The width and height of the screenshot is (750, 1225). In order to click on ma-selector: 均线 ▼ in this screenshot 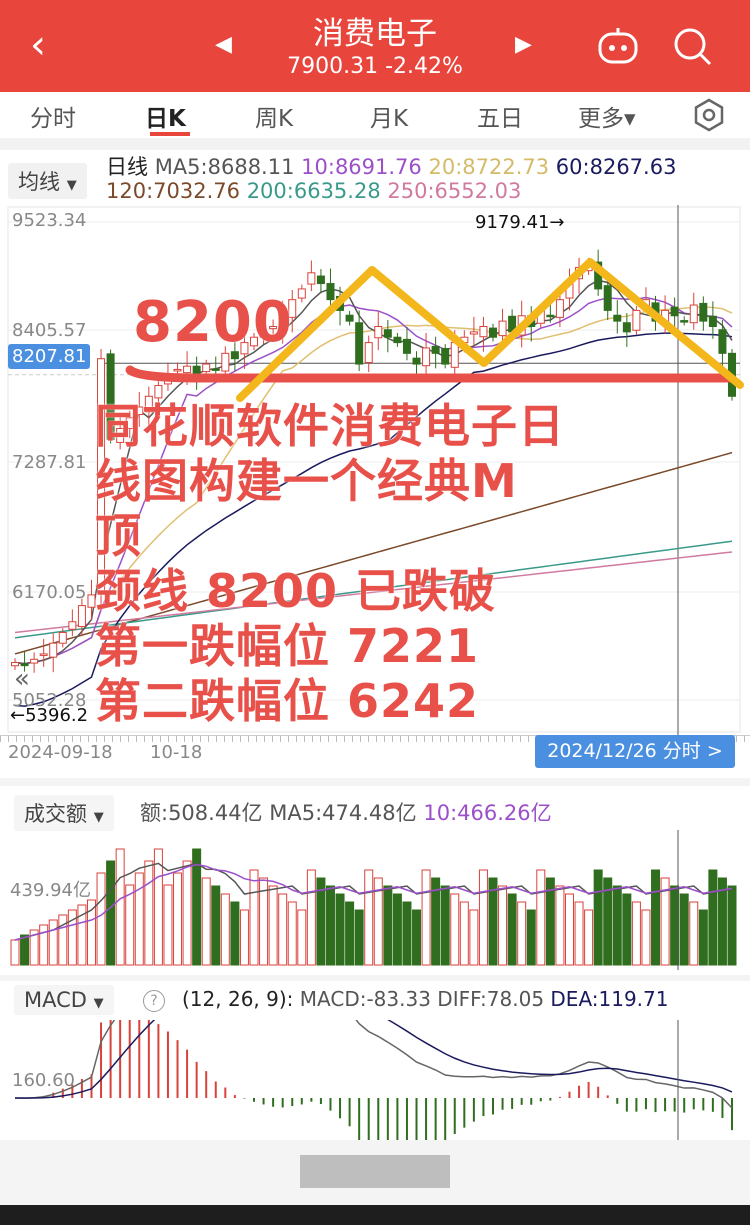, I will do `click(47, 181)`.